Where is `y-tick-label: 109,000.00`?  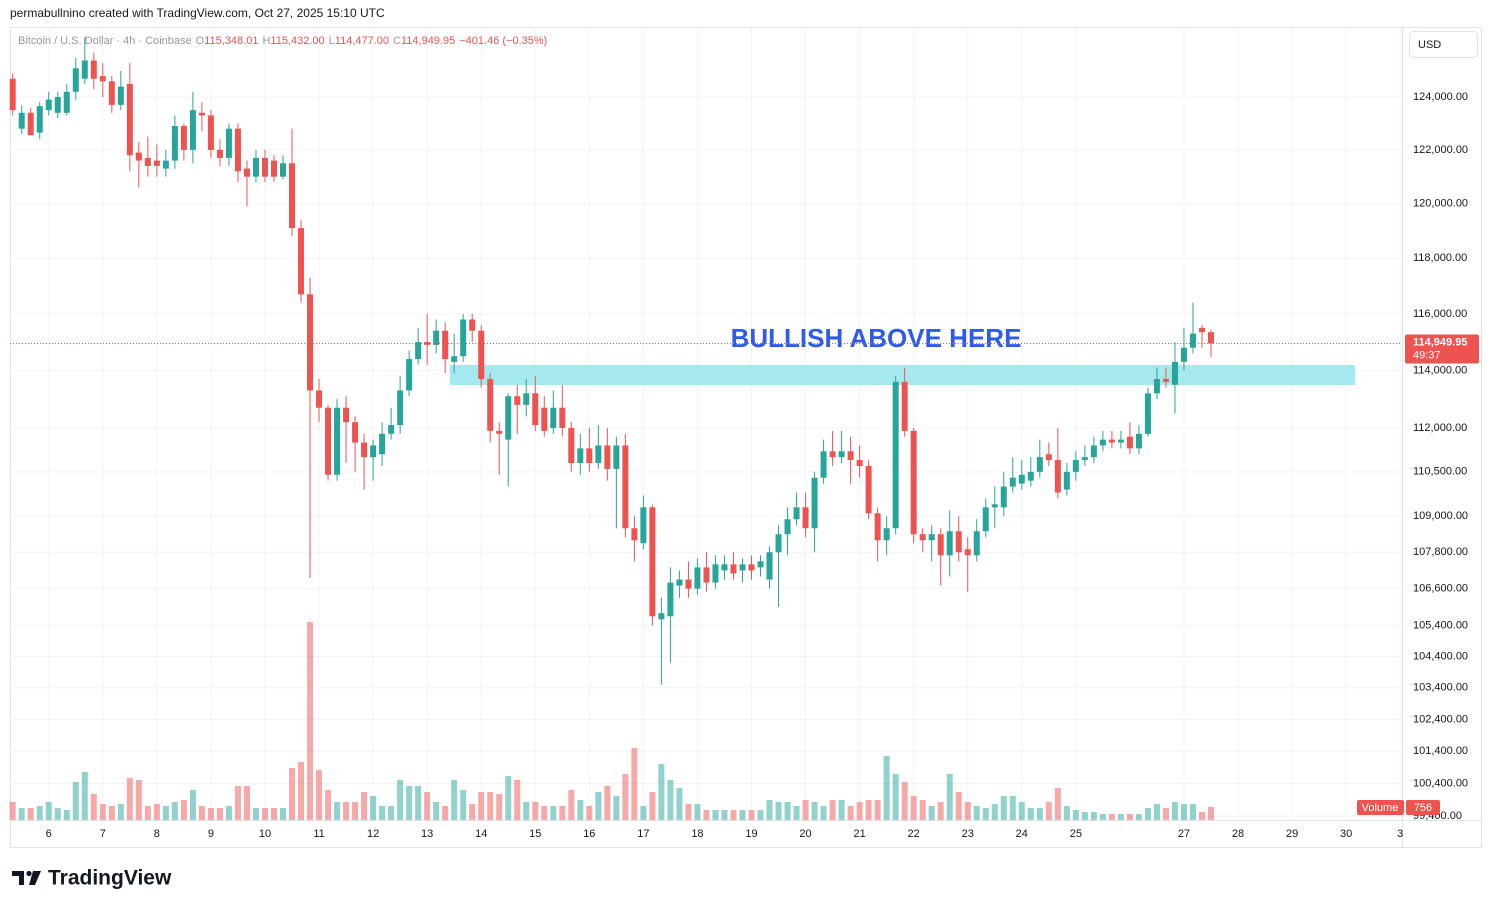 y-tick-label: 109,000.00 is located at coordinates (1440, 516).